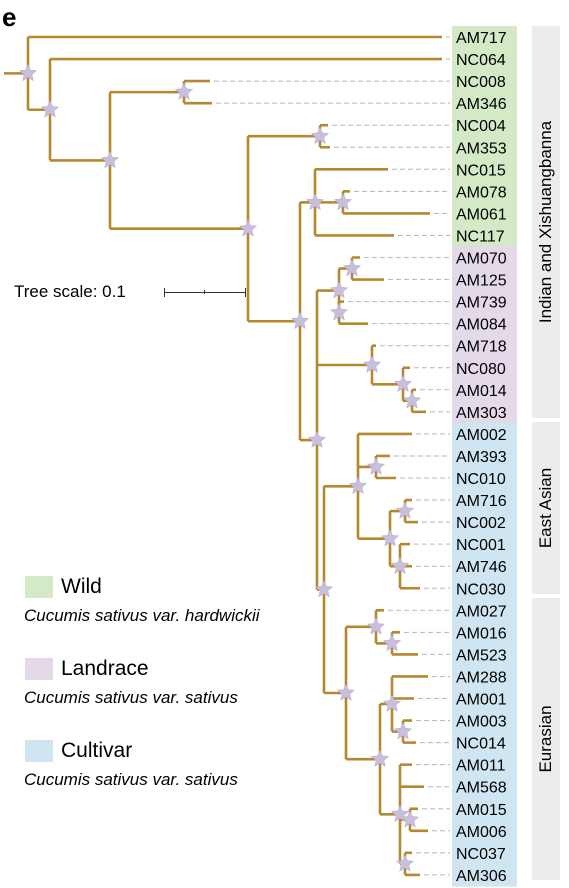  I want to click on legend-item-landrace: Landrace Cucumis sativus var. sativus, so click(184, 697).